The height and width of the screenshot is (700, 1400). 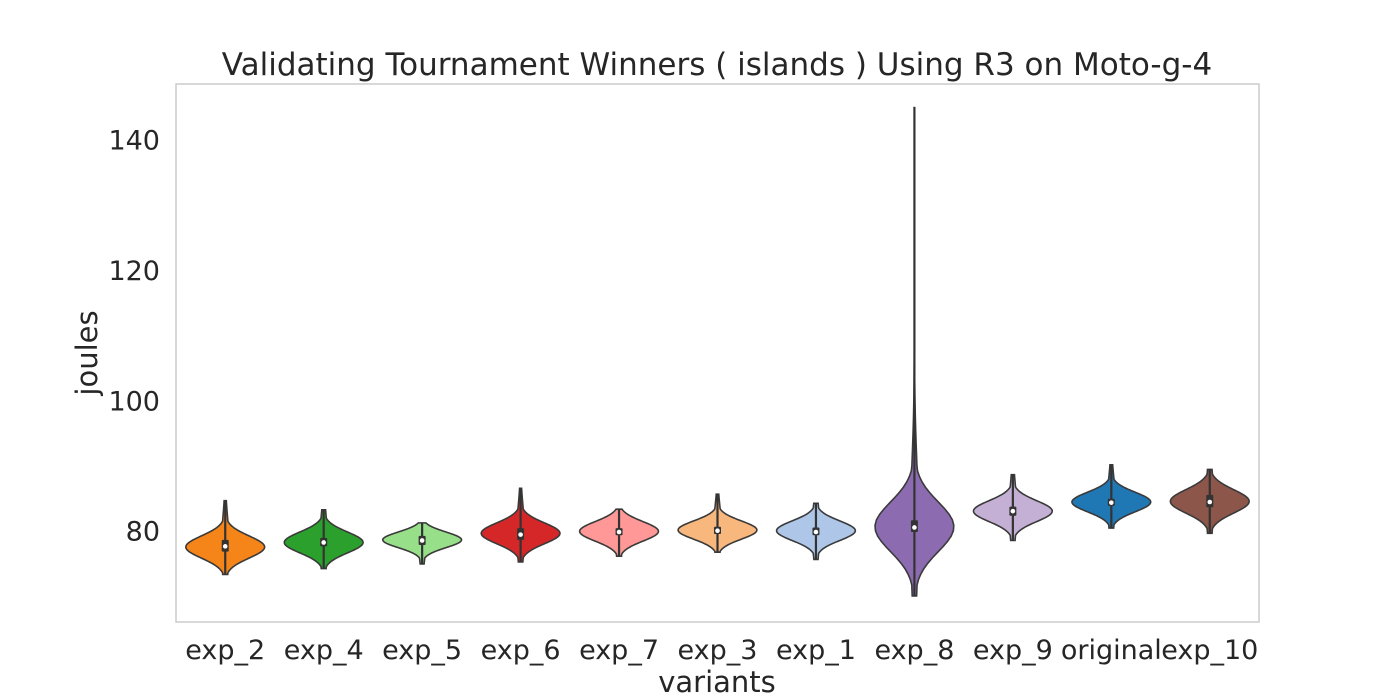 I want to click on x-tick-label: exp_7, so click(x=619, y=650).